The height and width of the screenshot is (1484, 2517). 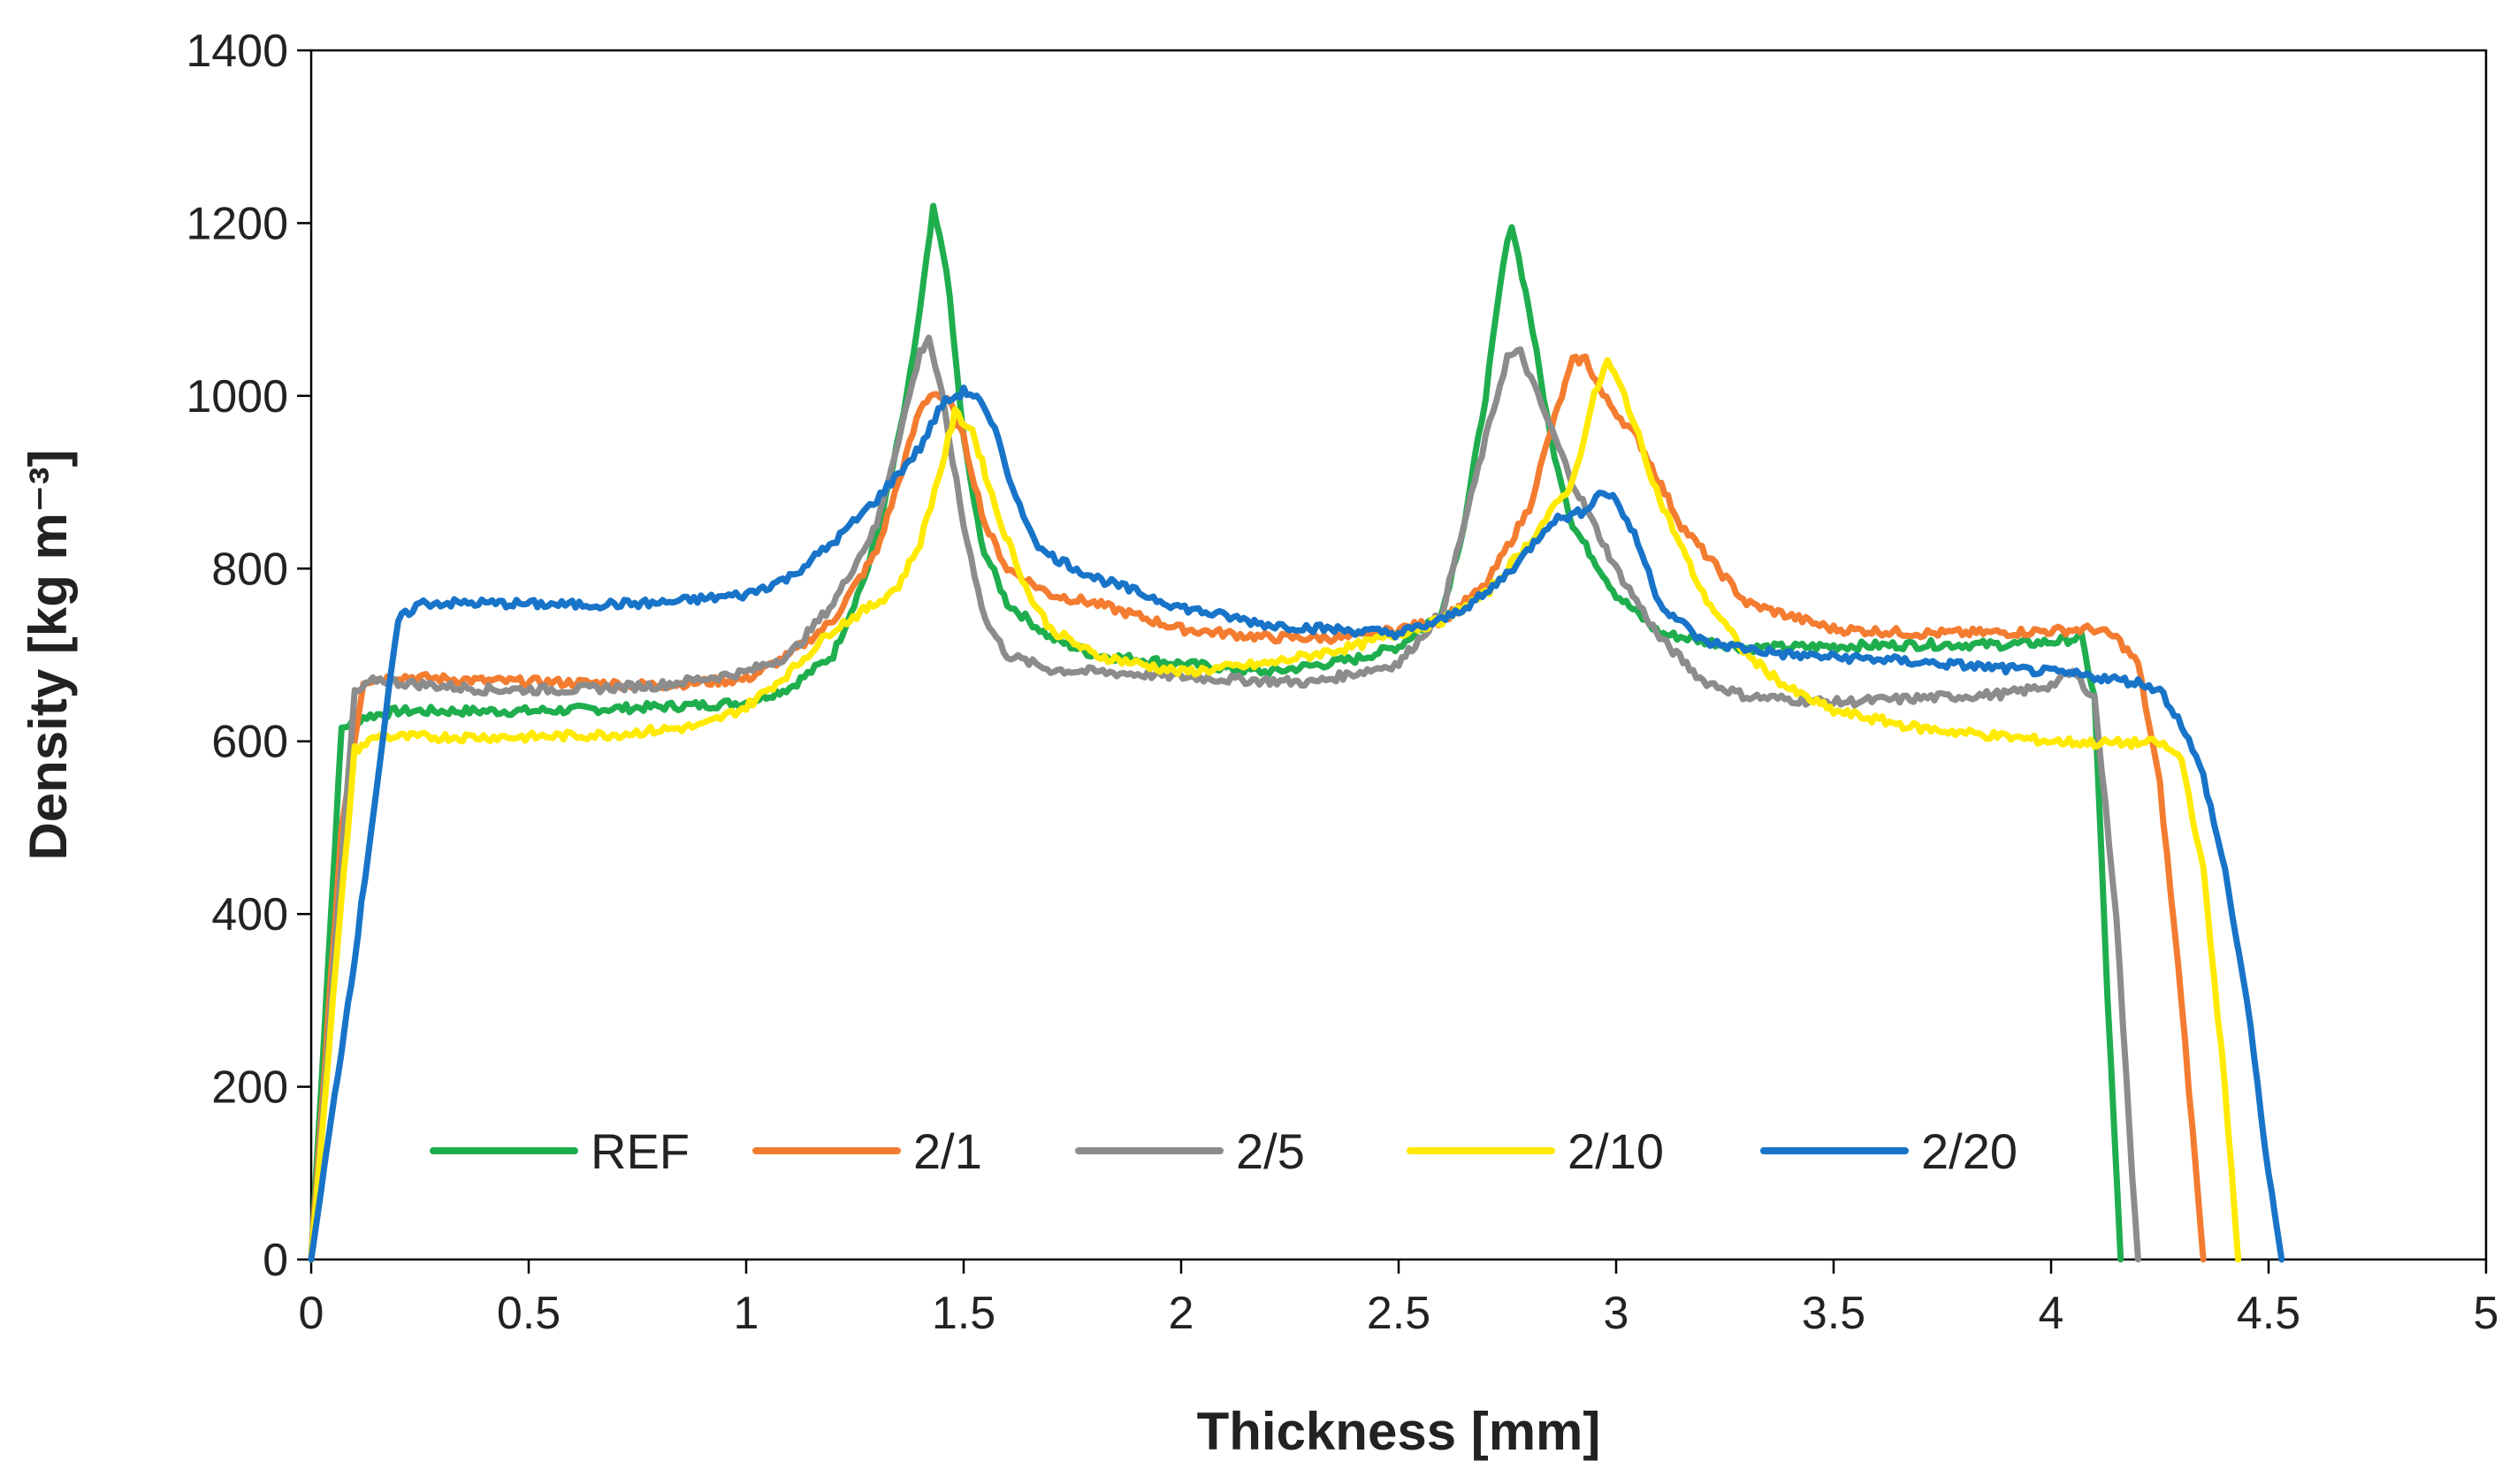 I want to click on x-tick-label: 2, so click(x=1181, y=1313).